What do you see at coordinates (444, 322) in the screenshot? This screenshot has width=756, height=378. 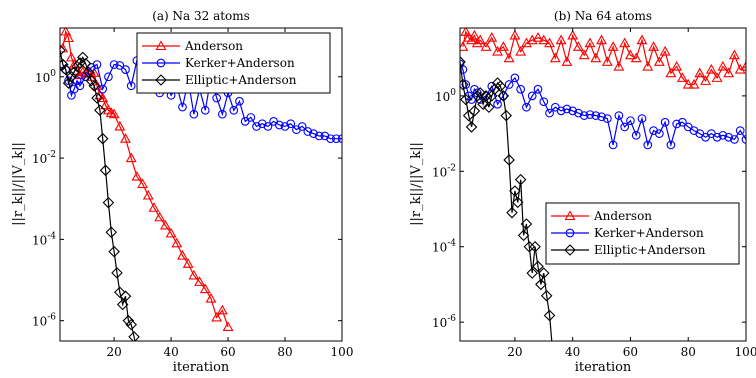 I see `y-tick-label: 10⁻⁶` at bounding box center [444, 322].